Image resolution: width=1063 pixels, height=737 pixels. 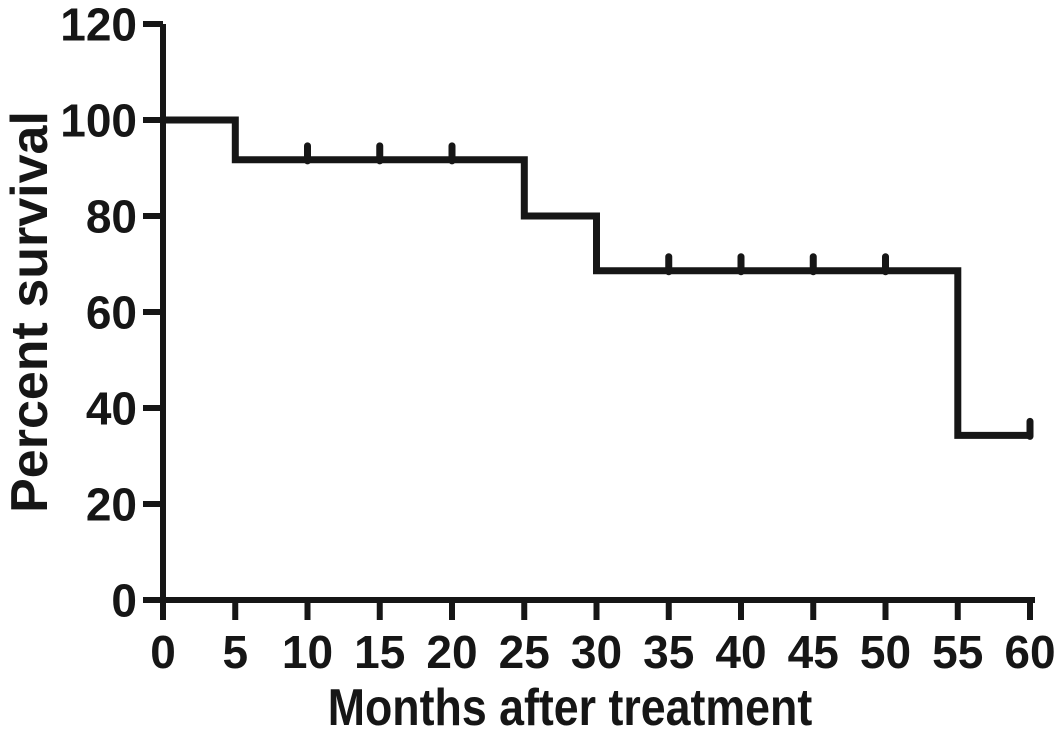 I want to click on y-axis-title: Percent survival, so click(x=30, y=312).